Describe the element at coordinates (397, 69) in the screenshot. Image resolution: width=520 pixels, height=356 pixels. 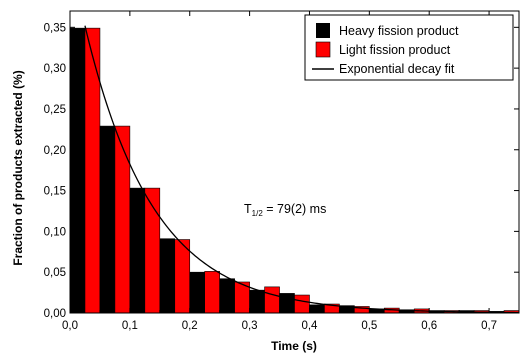
I see `legend-label-fit: Exponential decay fit` at that location.